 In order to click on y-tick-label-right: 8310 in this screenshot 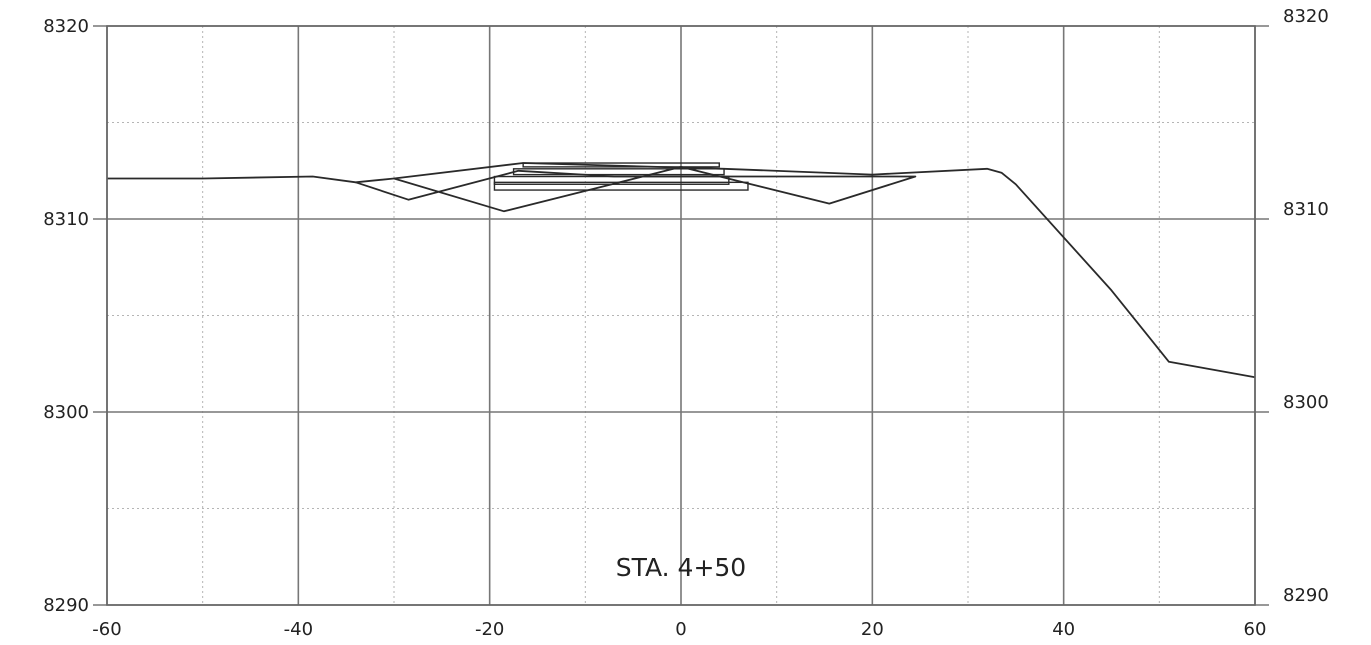, I will do `click(1306, 209)`.